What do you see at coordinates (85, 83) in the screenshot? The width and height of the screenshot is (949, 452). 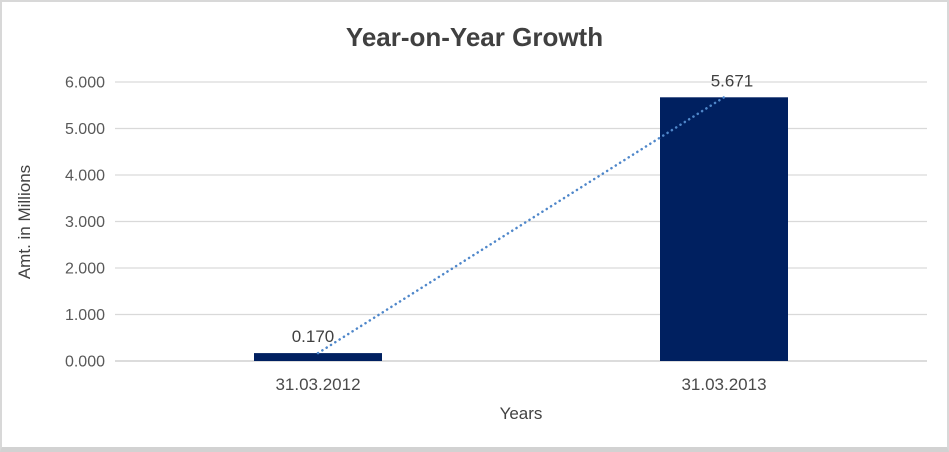 I see `y-tick-label: 6.000` at bounding box center [85, 83].